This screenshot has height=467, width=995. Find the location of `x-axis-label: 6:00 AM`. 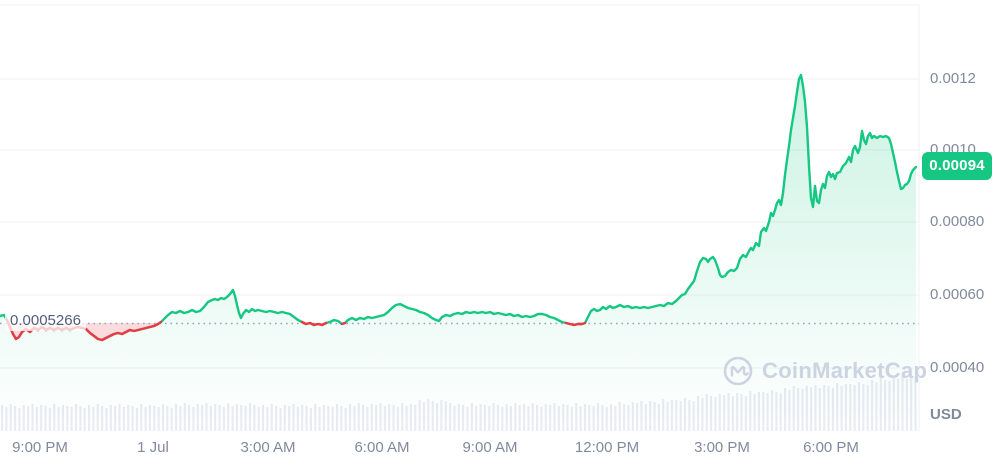

x-axis-label: 6:00 AM is located at coordinates (382, 447).